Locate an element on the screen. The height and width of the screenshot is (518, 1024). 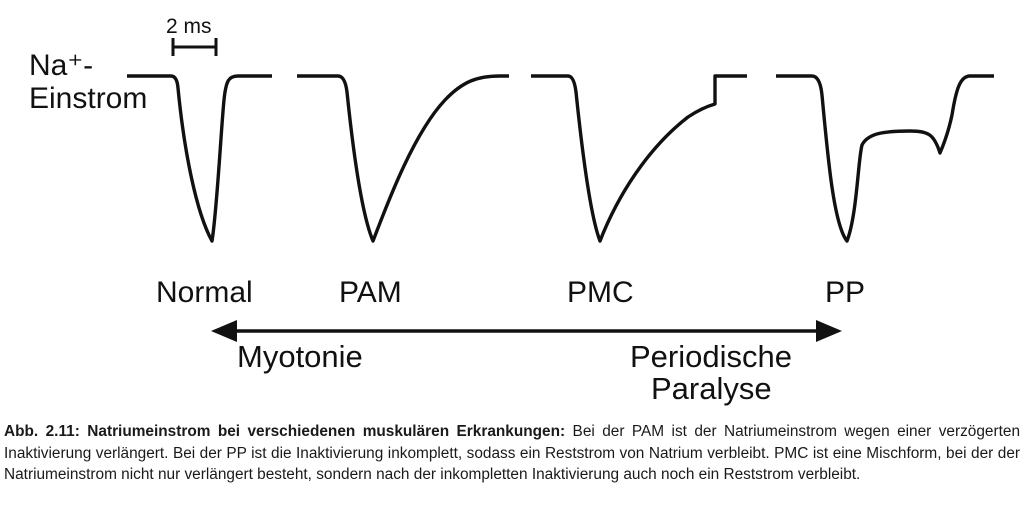
trace-pp is located at coordinates (885, 158).